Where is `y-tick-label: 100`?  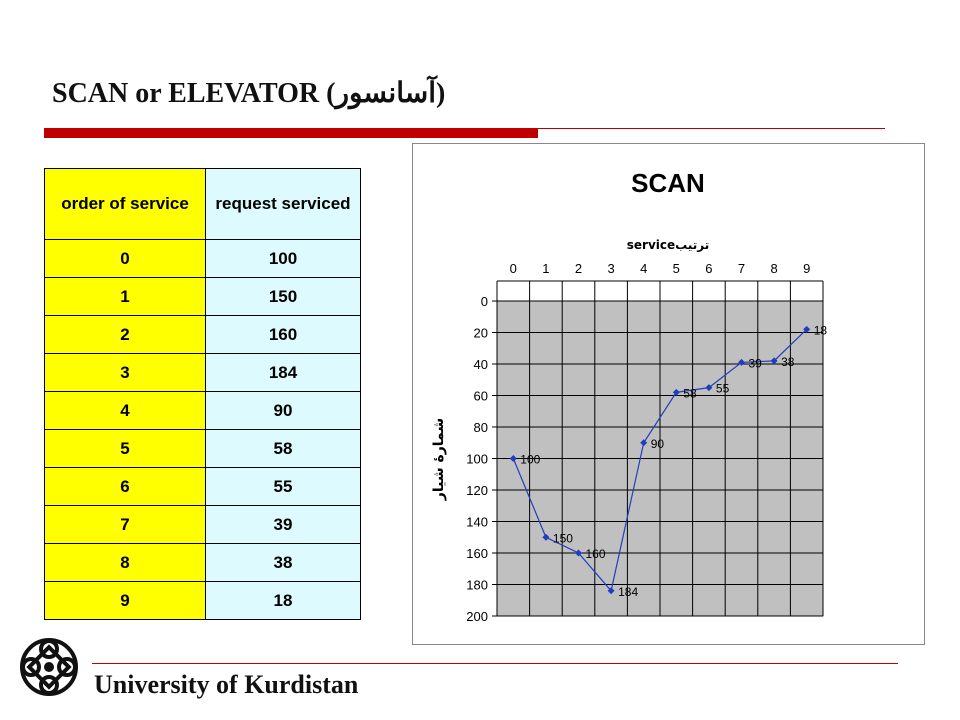 y-tick-label: 100 is located at coordinates (477, 459).